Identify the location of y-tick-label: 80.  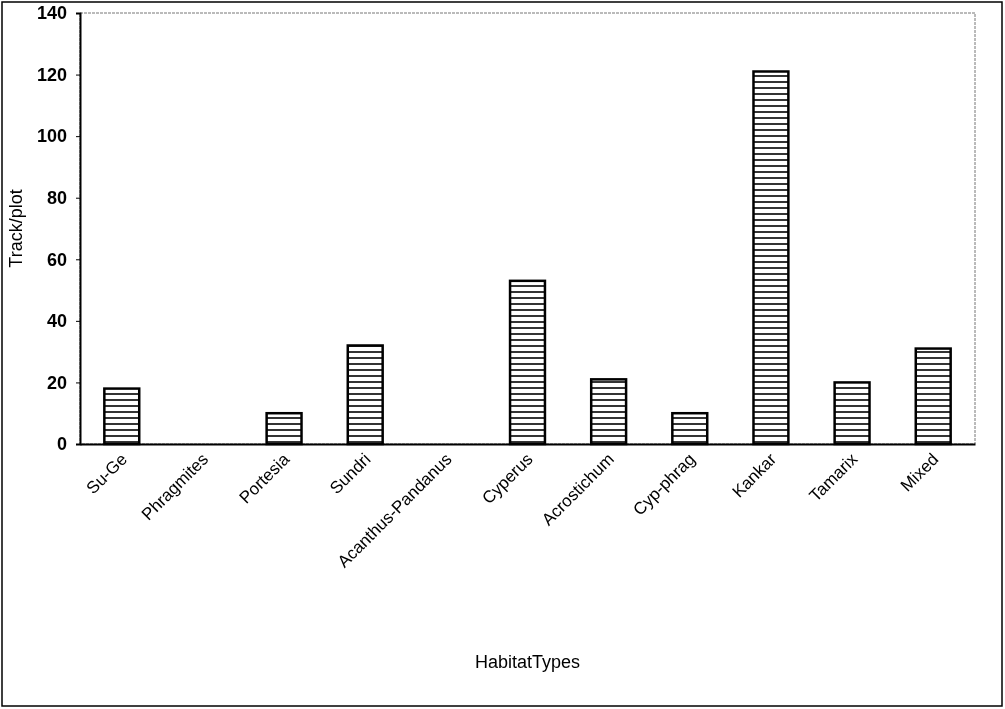
(56, 197).